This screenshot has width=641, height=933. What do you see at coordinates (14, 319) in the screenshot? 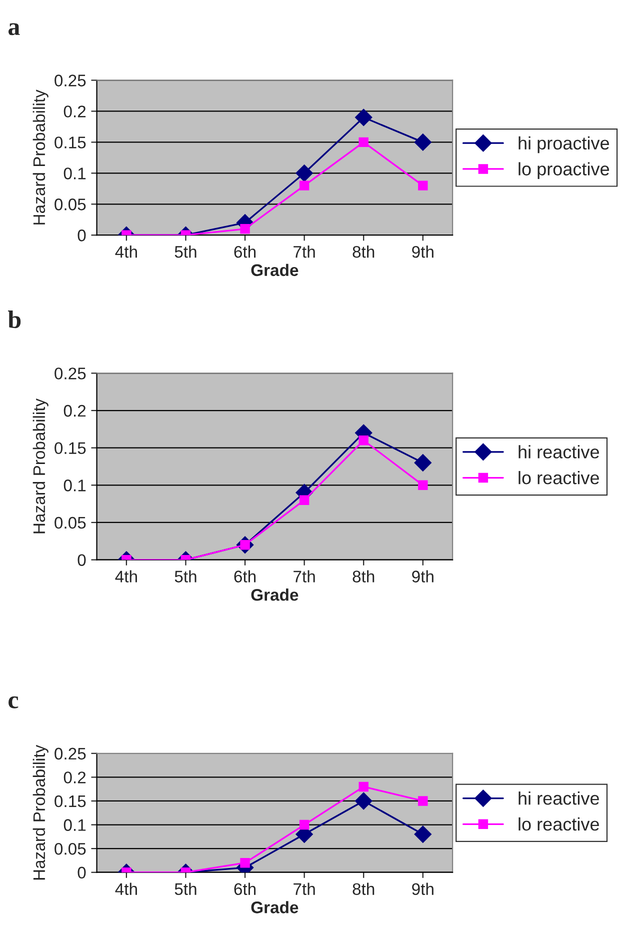
I see `chart-title: b` at bounding box center [14, 319].